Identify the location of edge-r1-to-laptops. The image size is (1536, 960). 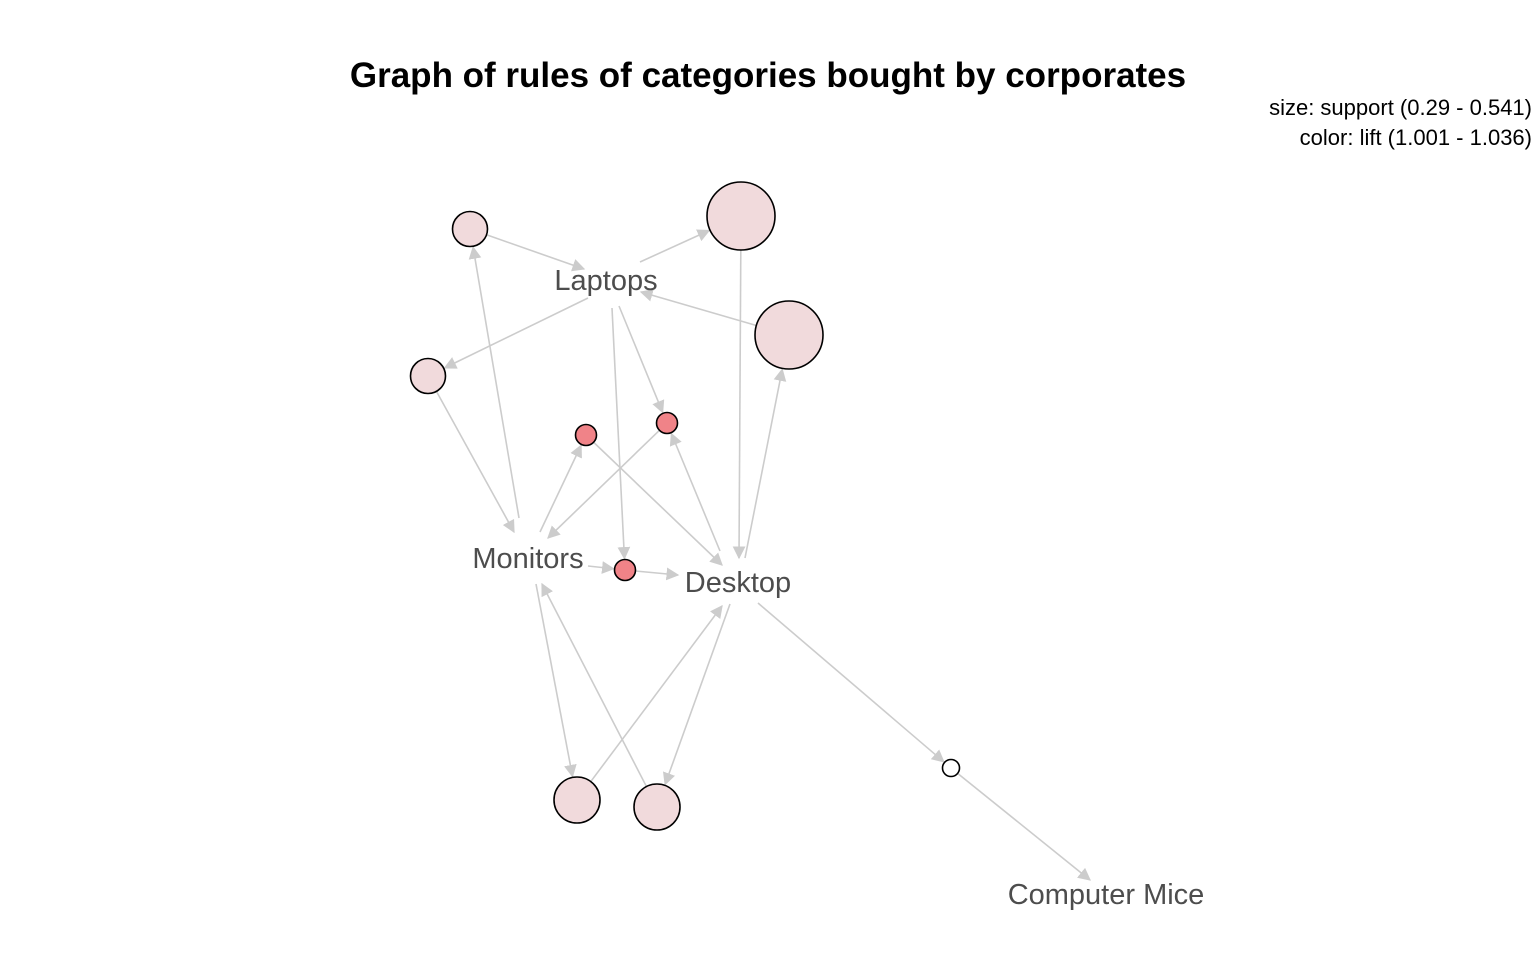
(536, 253).